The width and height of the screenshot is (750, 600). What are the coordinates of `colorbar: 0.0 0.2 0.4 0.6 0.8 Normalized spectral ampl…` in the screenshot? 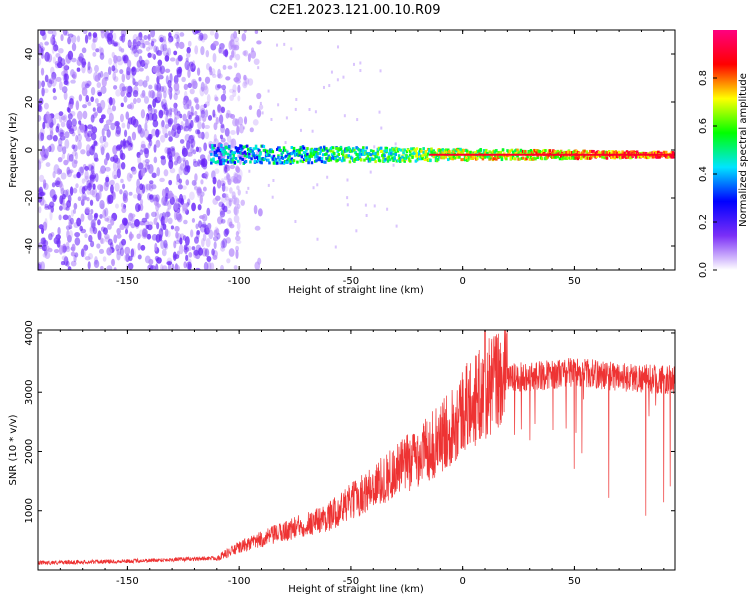 It's located at (723, 154).